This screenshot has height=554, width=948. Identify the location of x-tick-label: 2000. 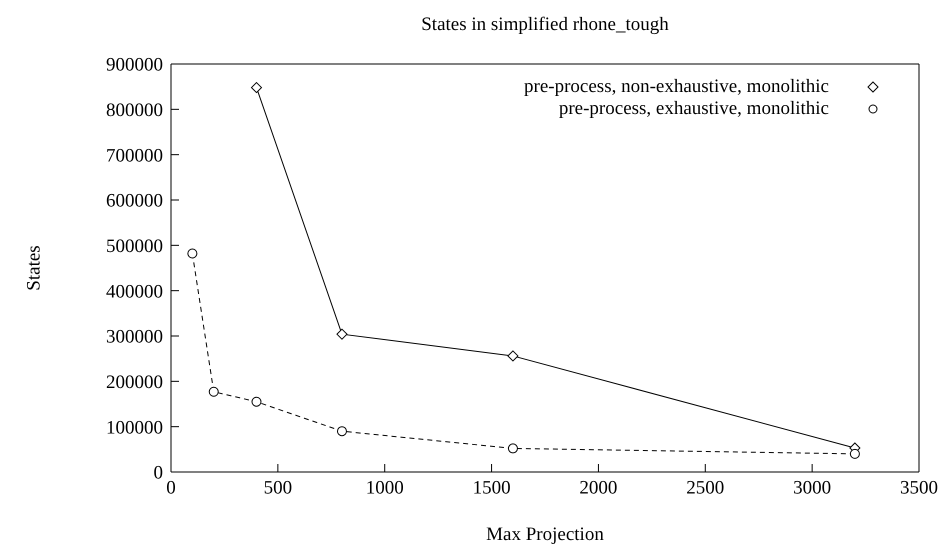
(598, 487).